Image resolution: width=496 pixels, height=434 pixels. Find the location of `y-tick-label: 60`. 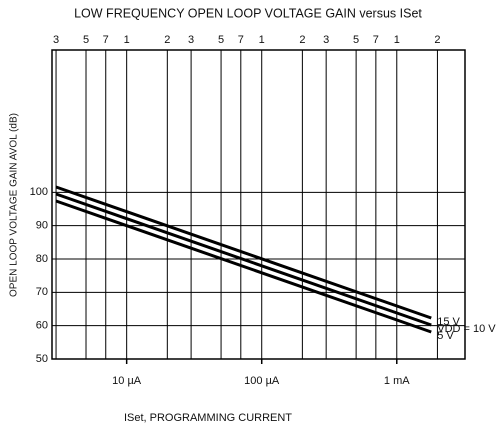

y-tick-label: 60 is located at coordinates (42, 326).